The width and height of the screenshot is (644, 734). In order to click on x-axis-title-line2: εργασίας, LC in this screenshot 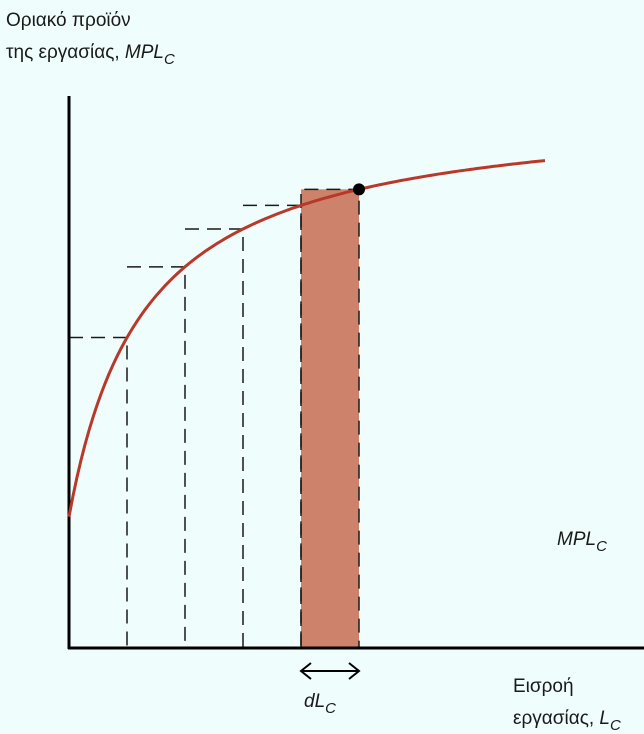, I will do `click(567, 721)`.